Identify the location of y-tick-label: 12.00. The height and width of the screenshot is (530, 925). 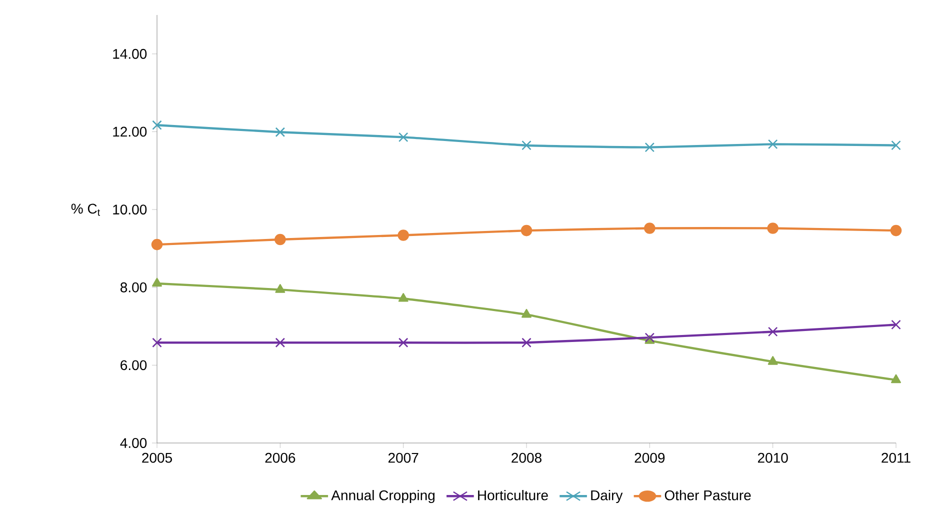
(130, 131).